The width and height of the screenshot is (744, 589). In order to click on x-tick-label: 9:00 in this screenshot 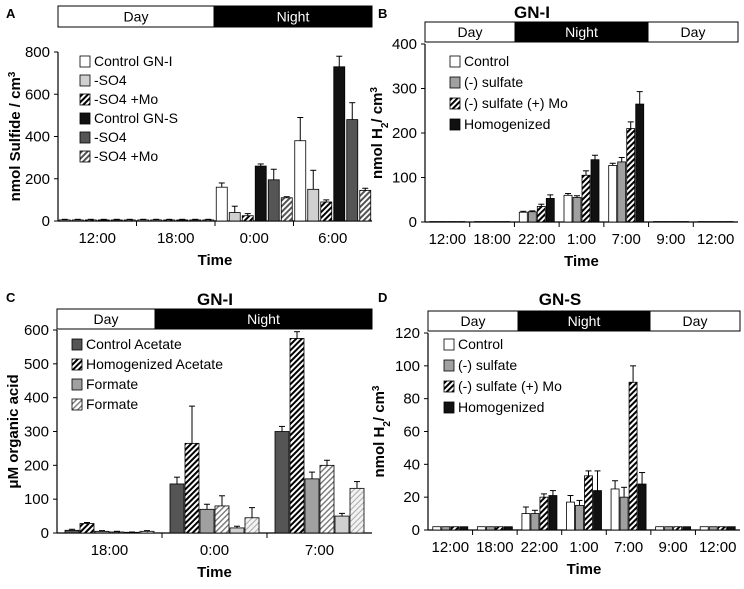, I will do `click(673, 547)`.